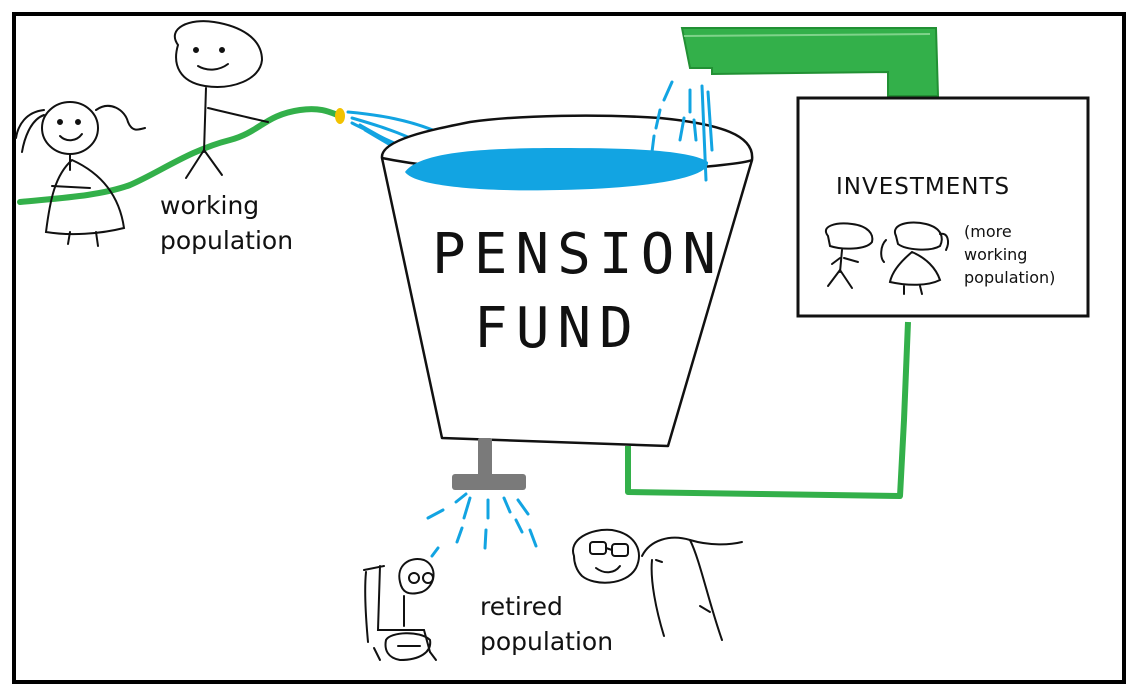  Describe the element at coordinates (521, 606) in the screenshot. I see `retired-population-label-line1: retired` at that location.